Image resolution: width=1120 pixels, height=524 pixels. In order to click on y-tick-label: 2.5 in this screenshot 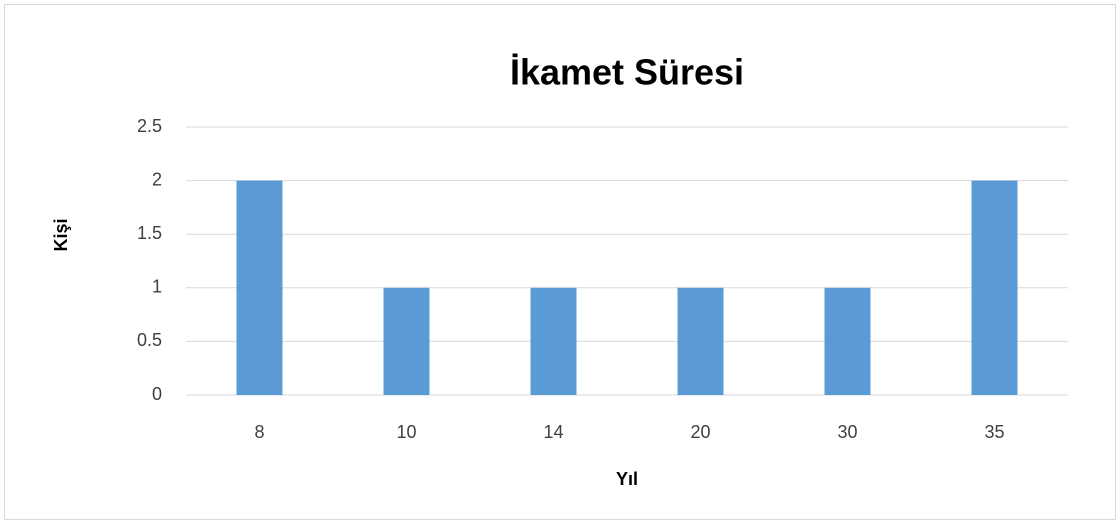, I will do `click(149, 126)`.